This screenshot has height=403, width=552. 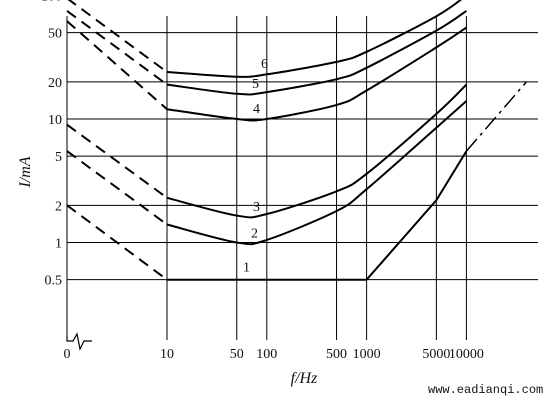 I want to click on x-axis-title: f/Hz, so click(x=304, y=378).